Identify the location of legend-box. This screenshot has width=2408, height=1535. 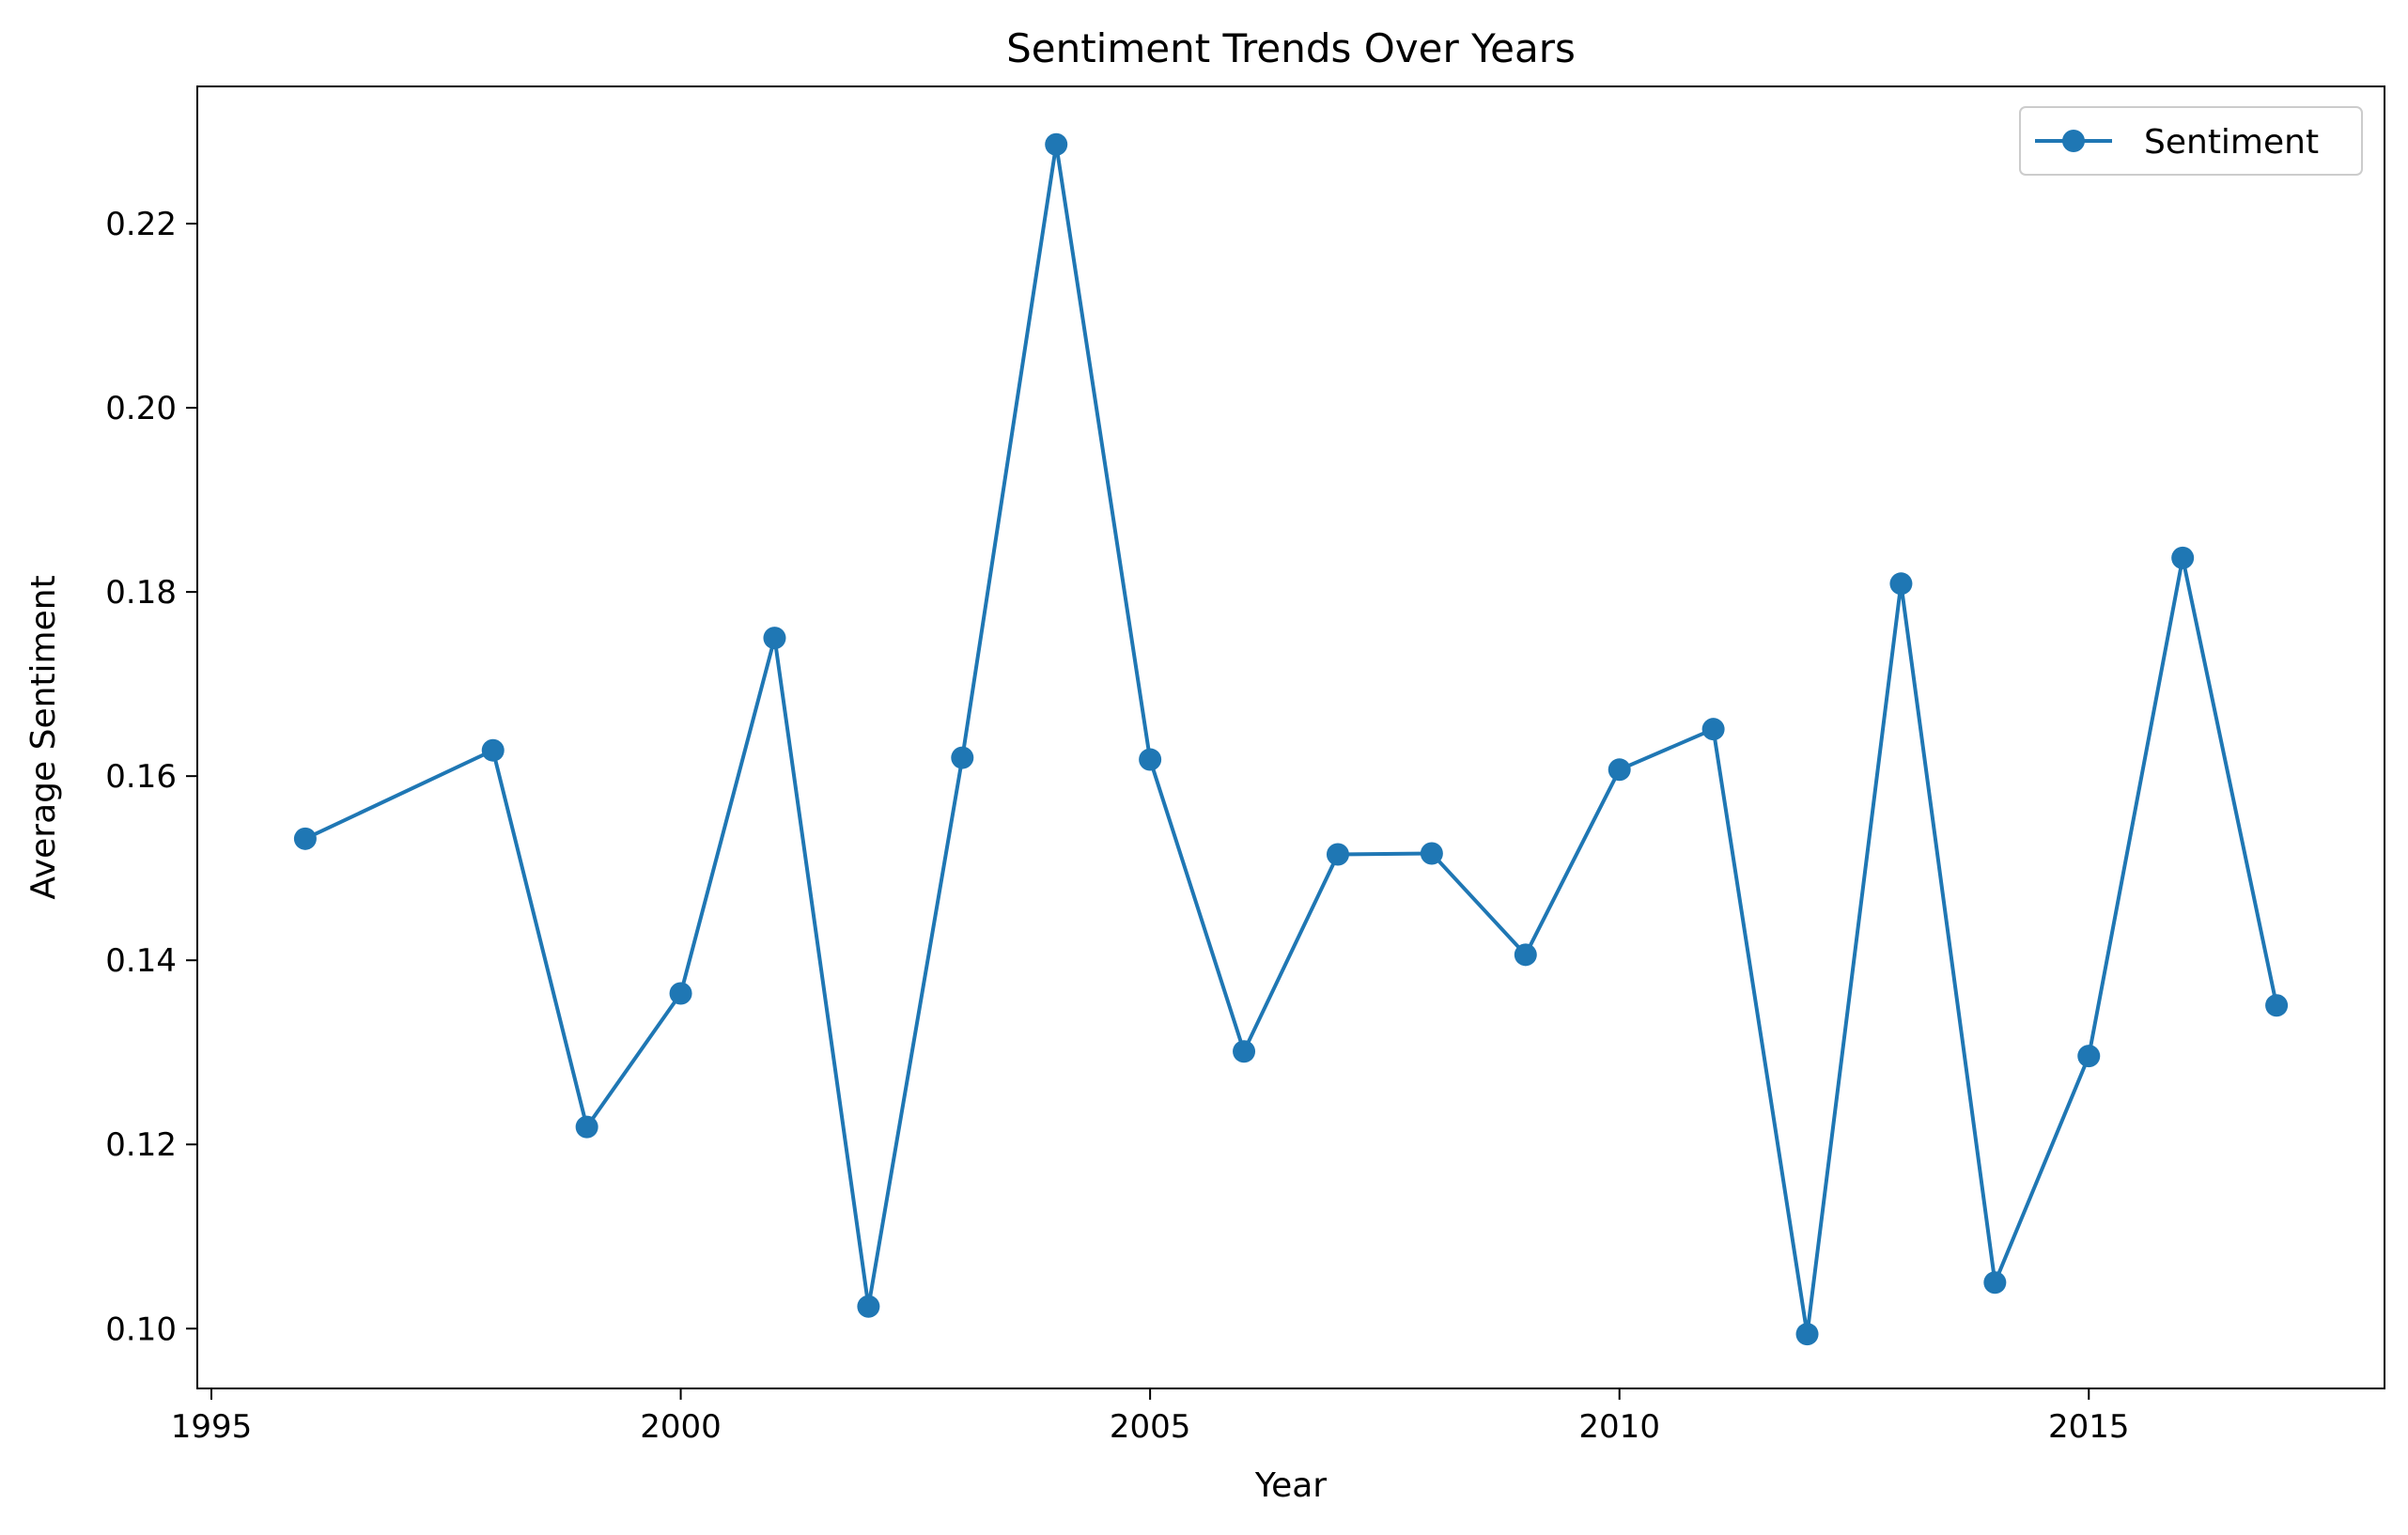
(2191, 141).